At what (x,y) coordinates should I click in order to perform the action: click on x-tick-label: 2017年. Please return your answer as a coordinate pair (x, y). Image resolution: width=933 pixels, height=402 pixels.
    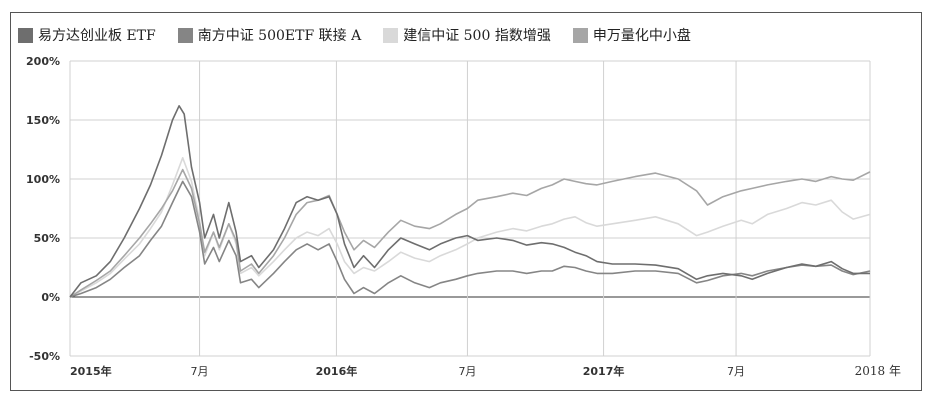
    Looking at the image, I should click on (604, 371).